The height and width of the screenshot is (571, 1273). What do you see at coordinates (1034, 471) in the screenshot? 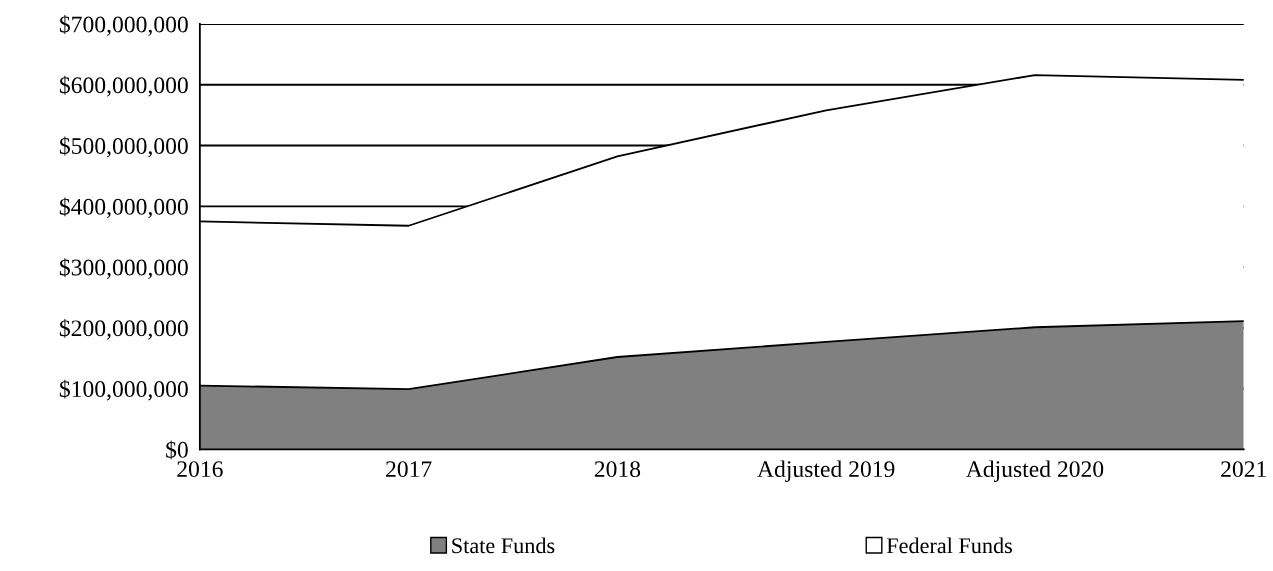
I see `x-tick-label: Adjusted 2020` at bounding box center [1034, 471].